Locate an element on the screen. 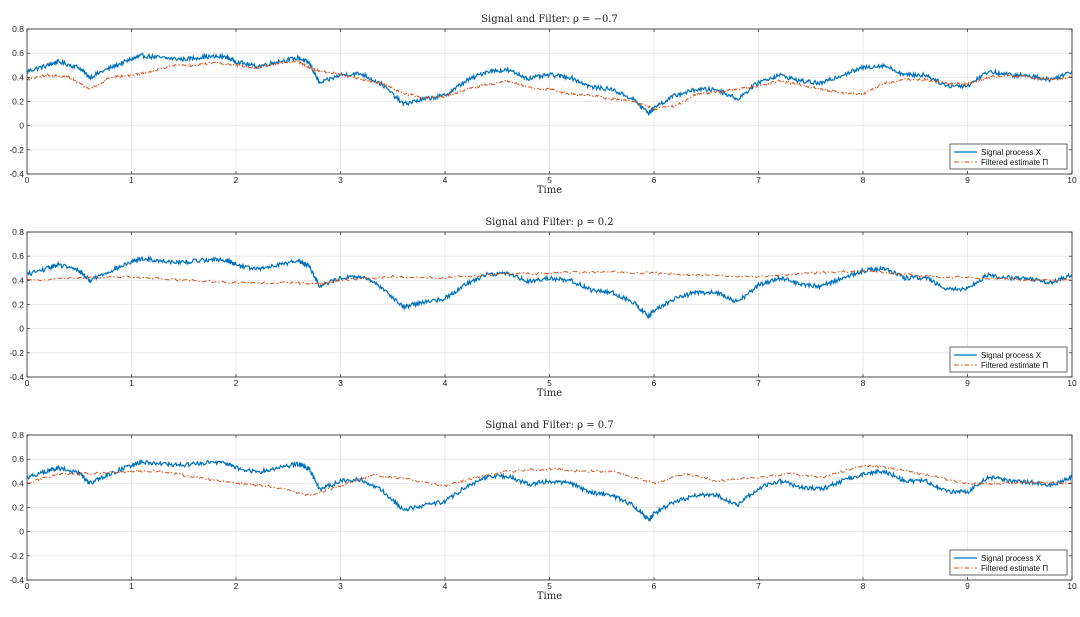 The image size is (1080, 617). chart-title: Signal and Filter: ρ = 0.7 is located at coordinates (549, 425).